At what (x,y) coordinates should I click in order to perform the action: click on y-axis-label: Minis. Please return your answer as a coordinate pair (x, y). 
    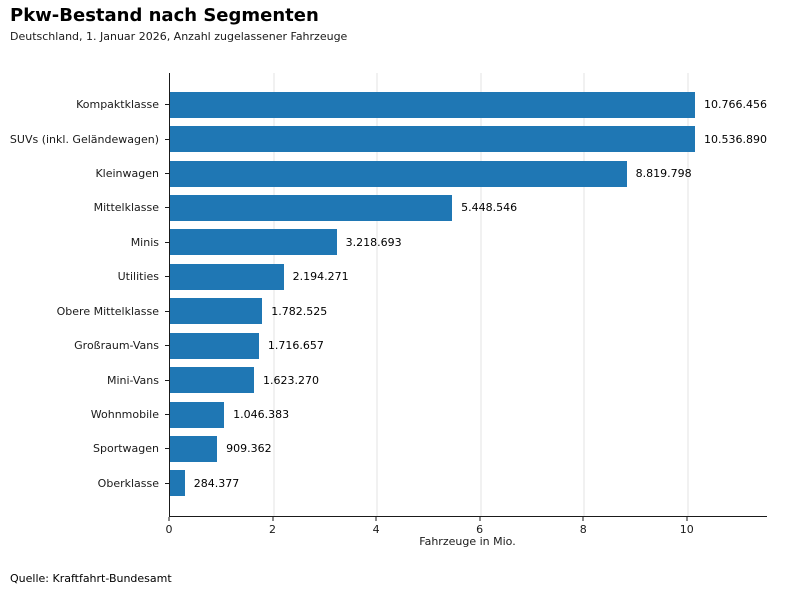
    Looking at the image, I should click on (144, 242).